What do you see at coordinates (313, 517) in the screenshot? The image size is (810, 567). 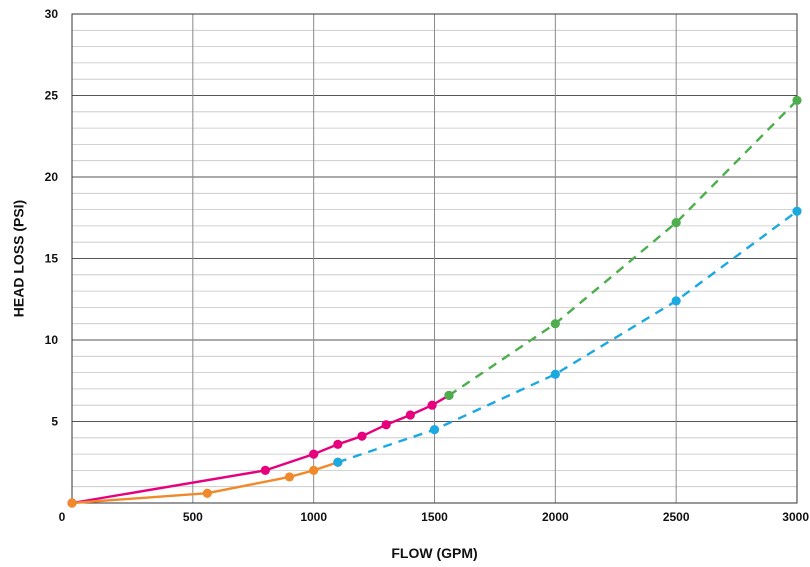 I see `x-tick-label: 1000` at bounding box center [313, 517].